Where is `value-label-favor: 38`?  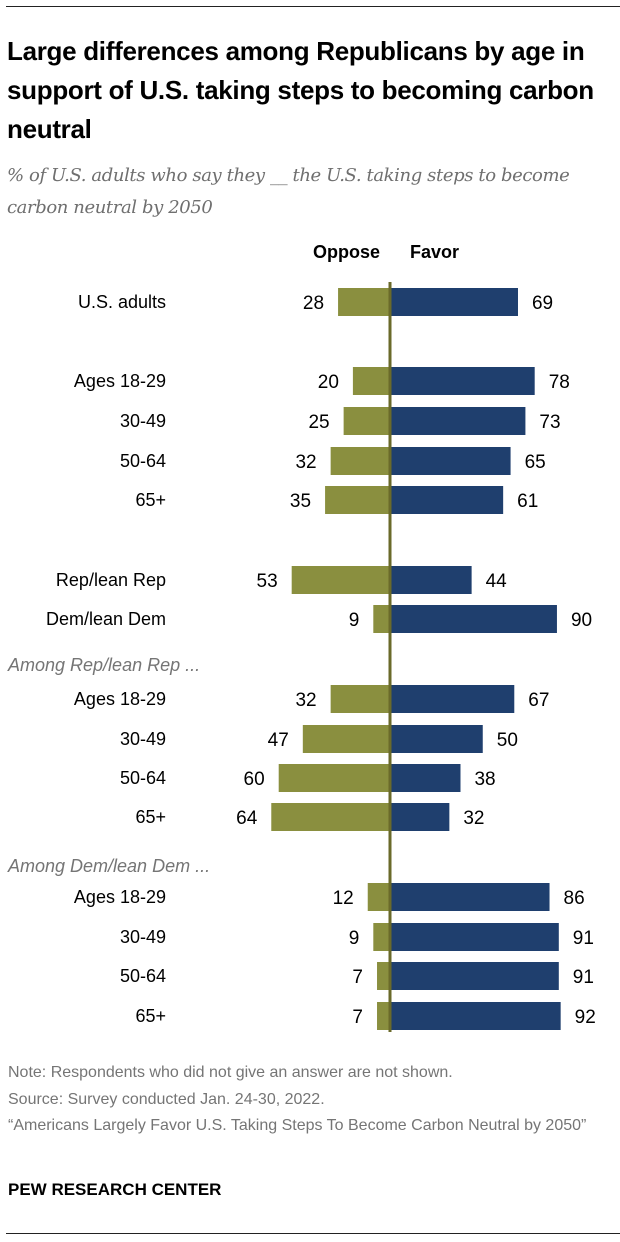
value-label-favor: 38 is located at coordinates (484, 779).